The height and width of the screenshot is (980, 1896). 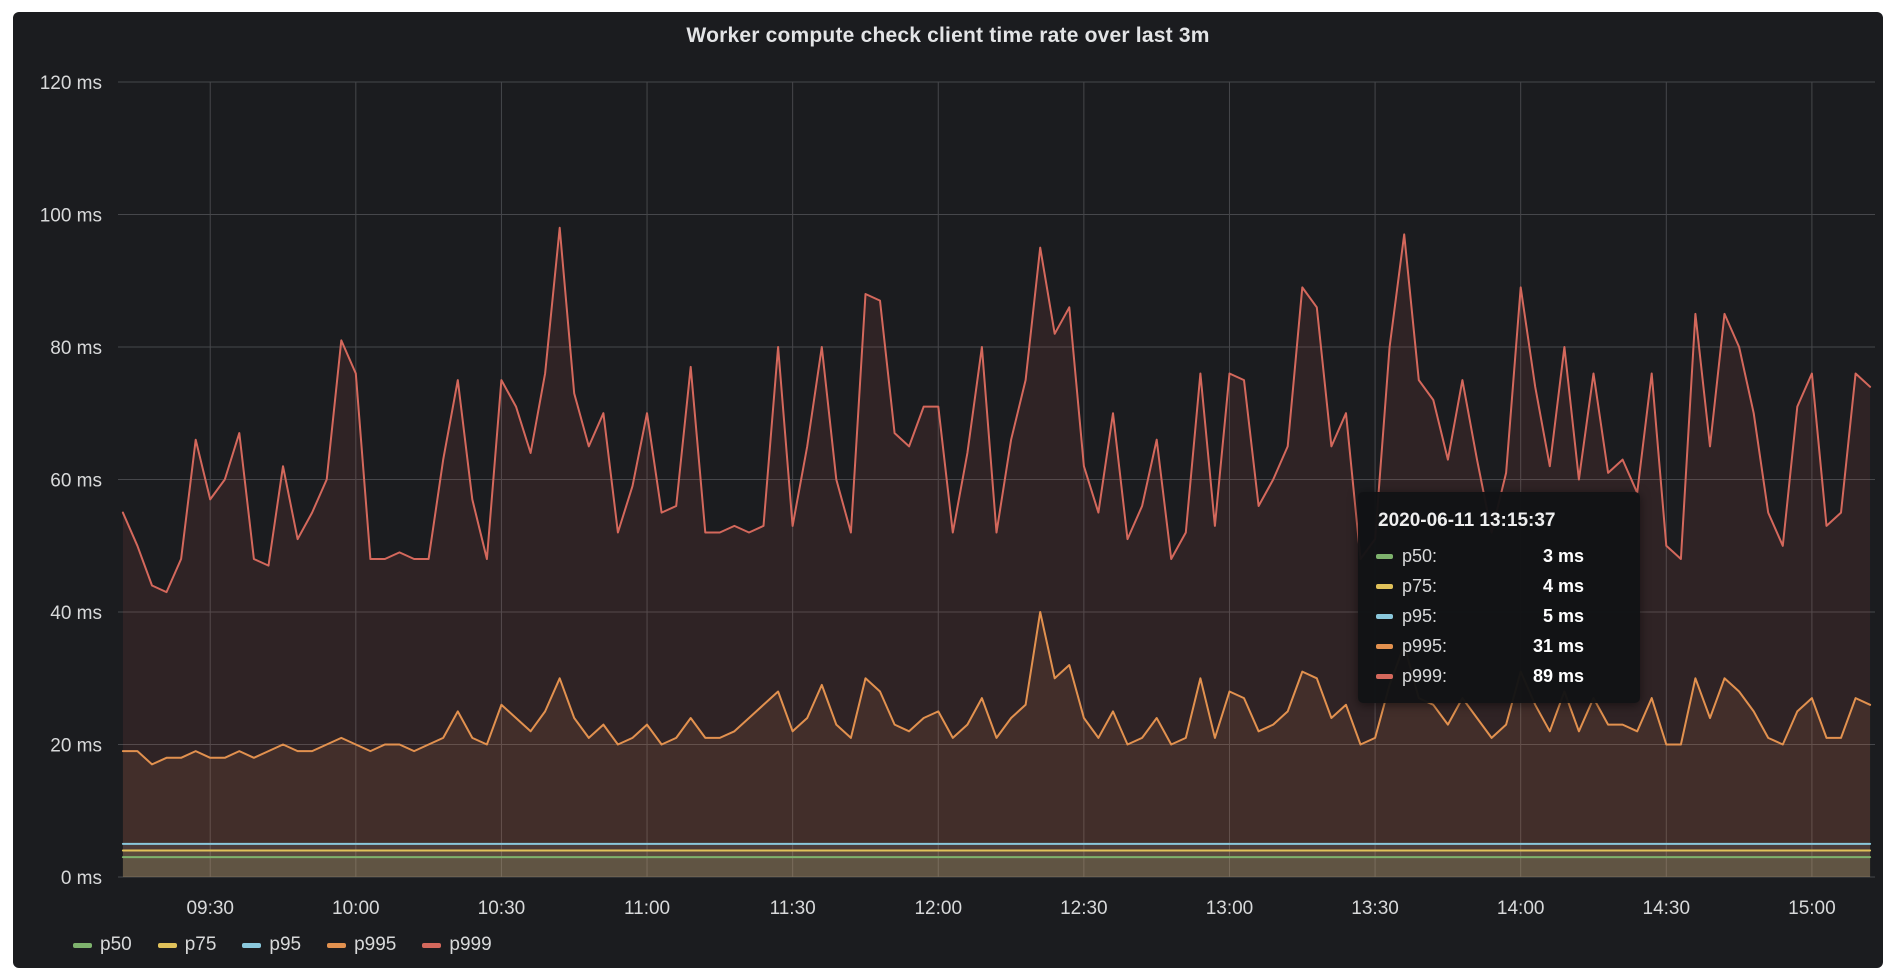 What do you see at coordinates (81, 878) in the screenshot?
I see `y-axis-label: 0 ms` at bounding box center [81, 878].